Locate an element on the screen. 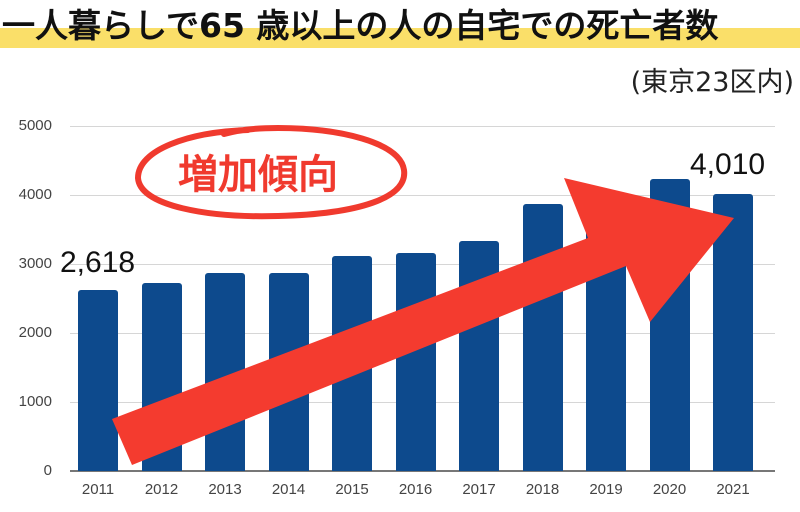  y-tick-label: 0 is located at coordinates (47, 470).